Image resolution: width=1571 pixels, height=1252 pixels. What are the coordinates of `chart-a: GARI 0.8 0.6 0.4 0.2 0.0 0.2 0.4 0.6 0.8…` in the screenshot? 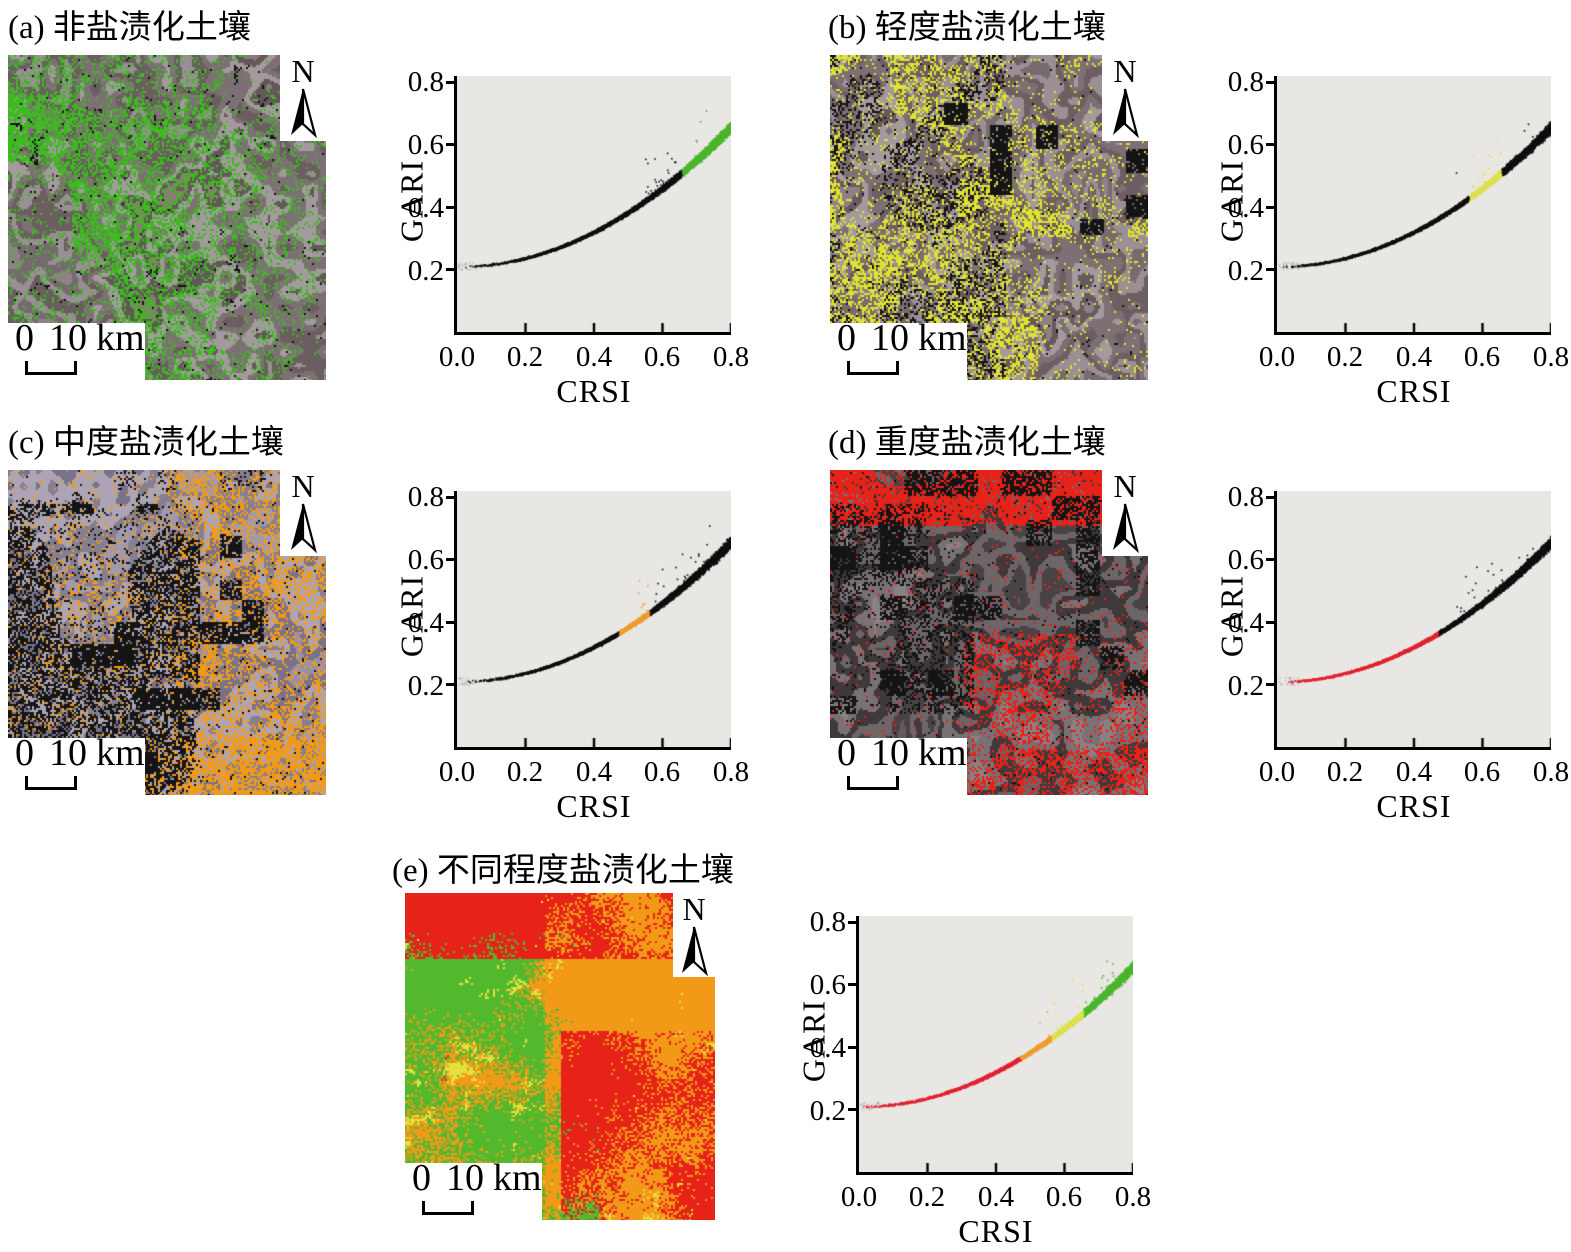 It's located at (569, 236).